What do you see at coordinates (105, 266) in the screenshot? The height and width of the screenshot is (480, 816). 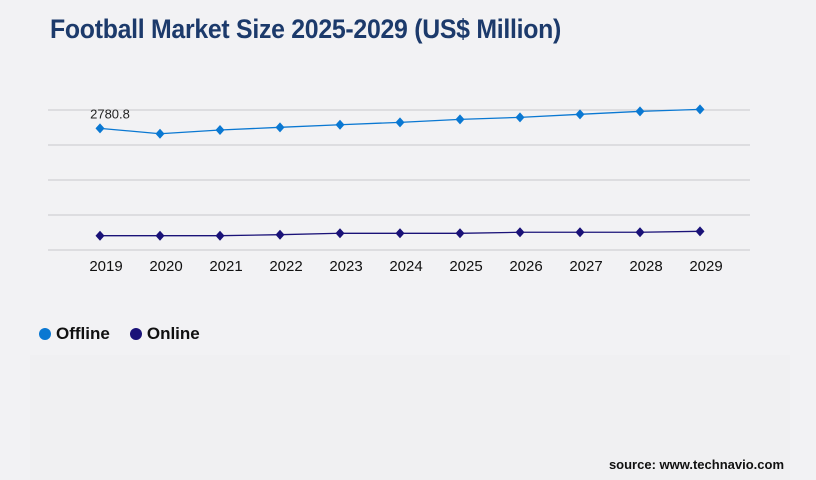 I see `x-tick-label: 2019` at bounding box center [105, 266].